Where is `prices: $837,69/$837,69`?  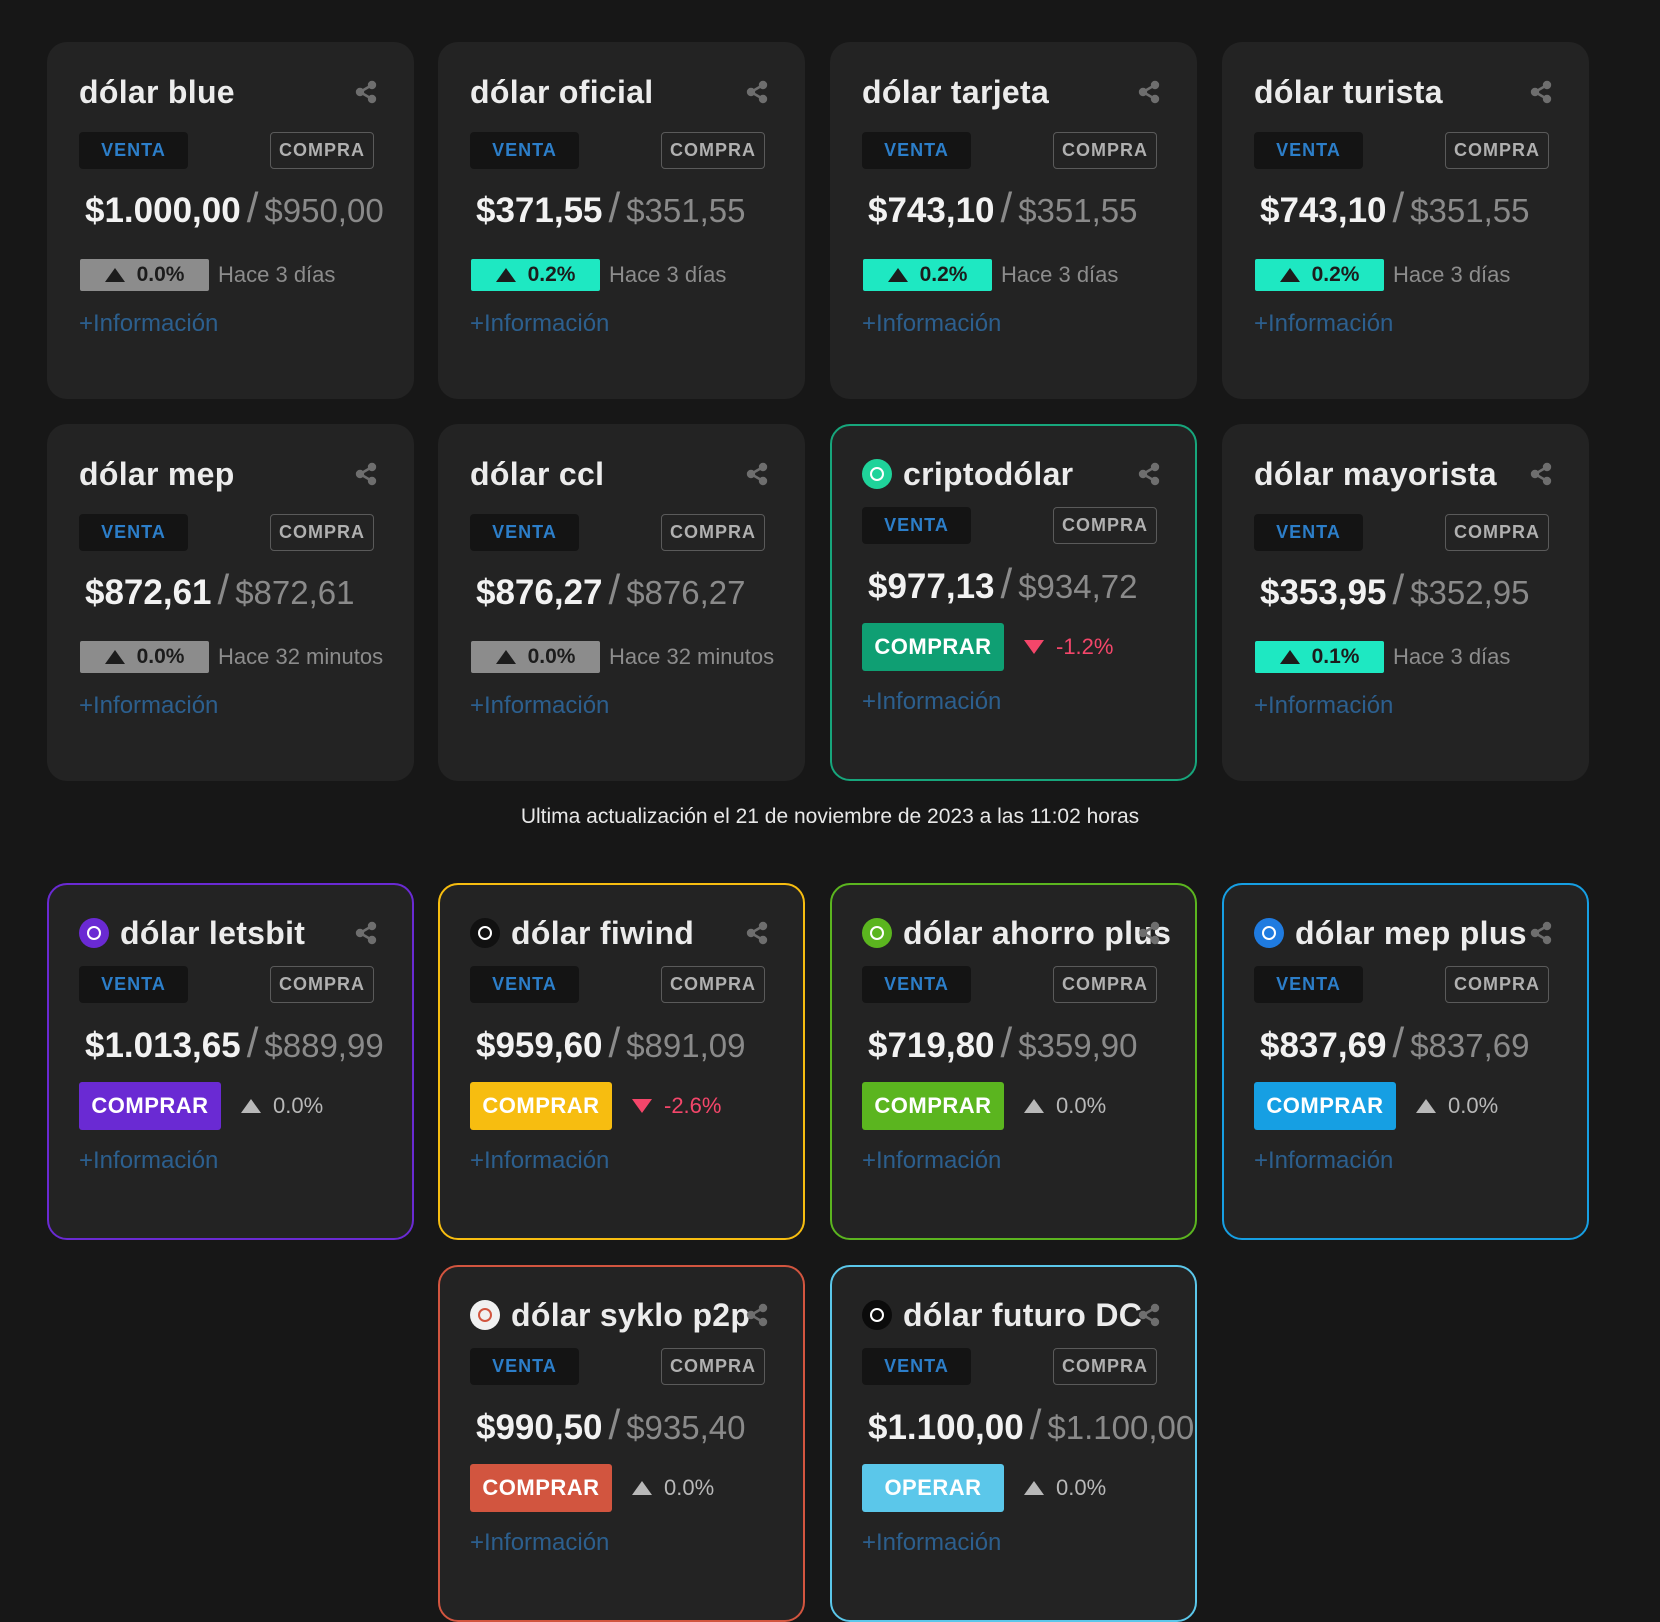
prices: $837,69/$837,69 is located at coordinates (1395, 1043).